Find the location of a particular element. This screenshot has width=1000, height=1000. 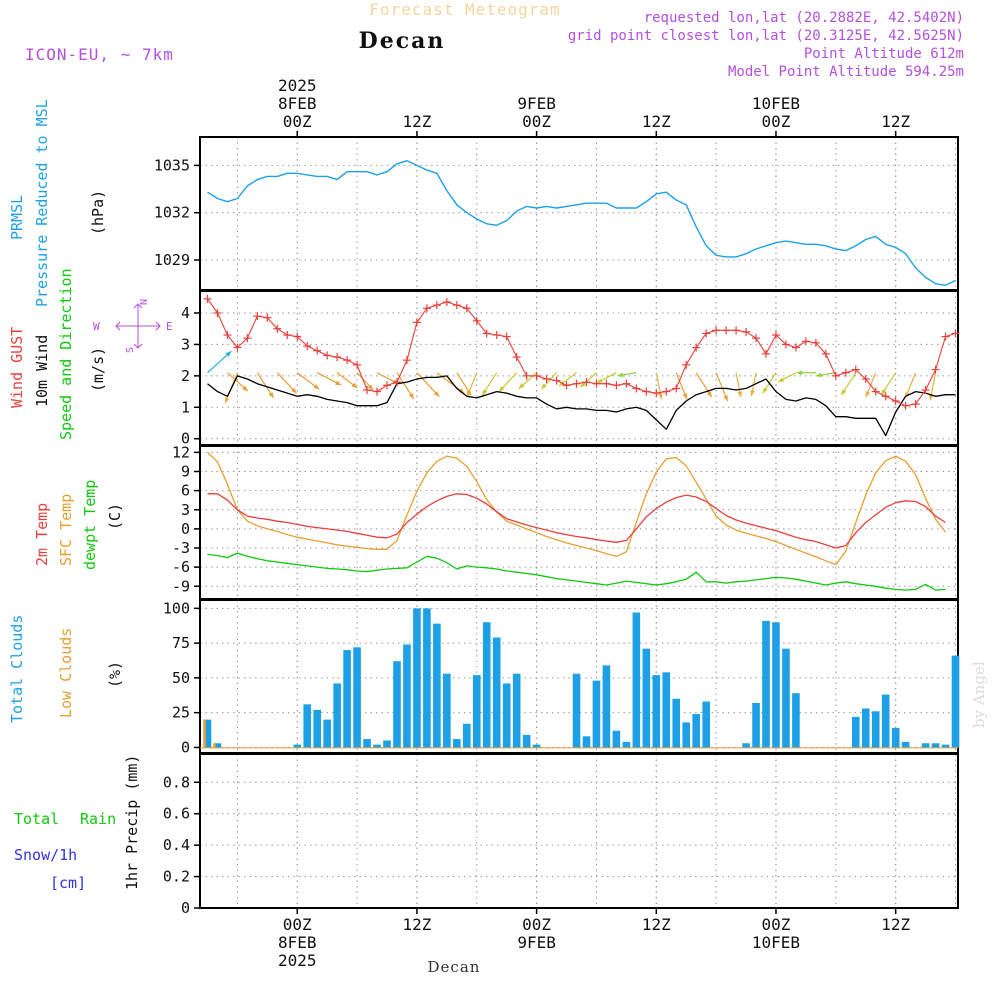

clouds-unit: (%) is located at coordinates (115, 674).